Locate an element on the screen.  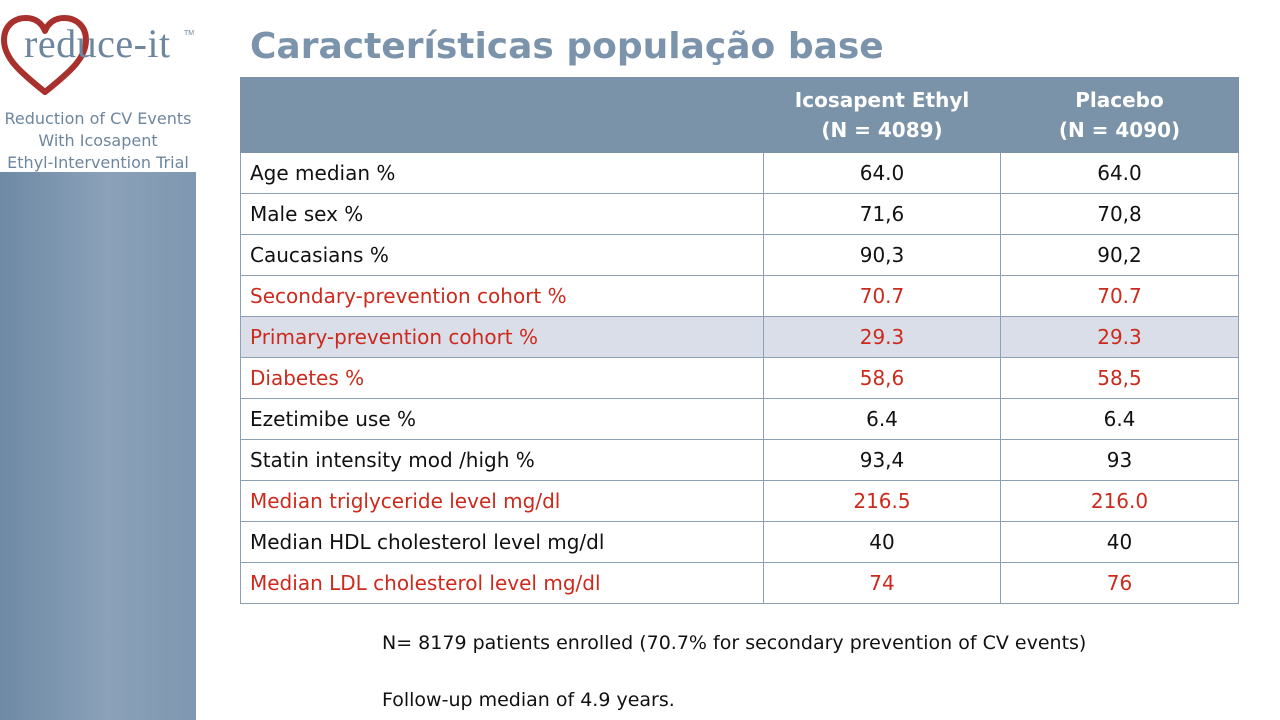
table-row: Male sex % 71,6 70,8 is located at coordinates (739, 214).